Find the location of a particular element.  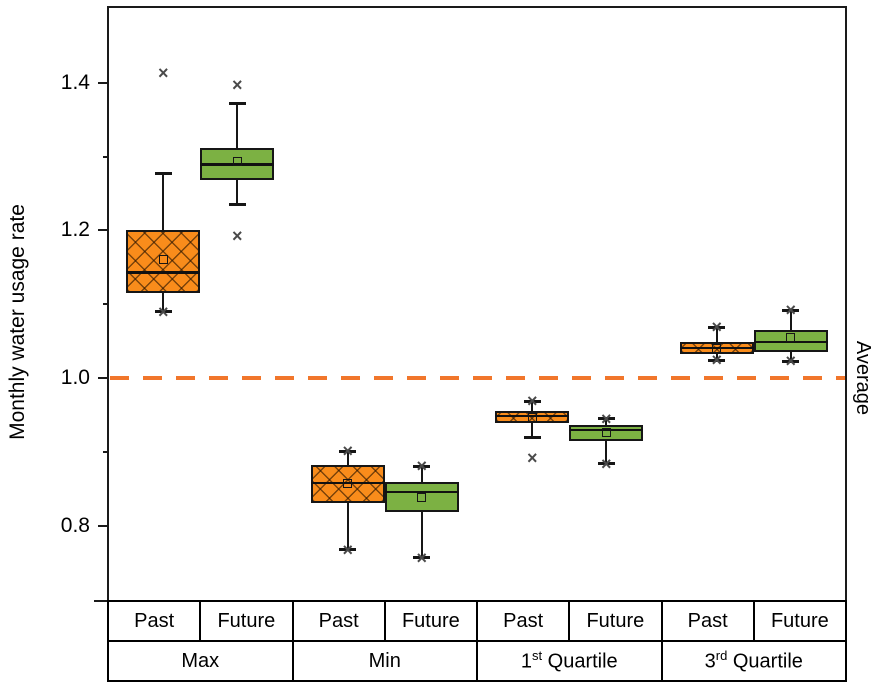

average-reference-line is located at coordinates (477, 378).